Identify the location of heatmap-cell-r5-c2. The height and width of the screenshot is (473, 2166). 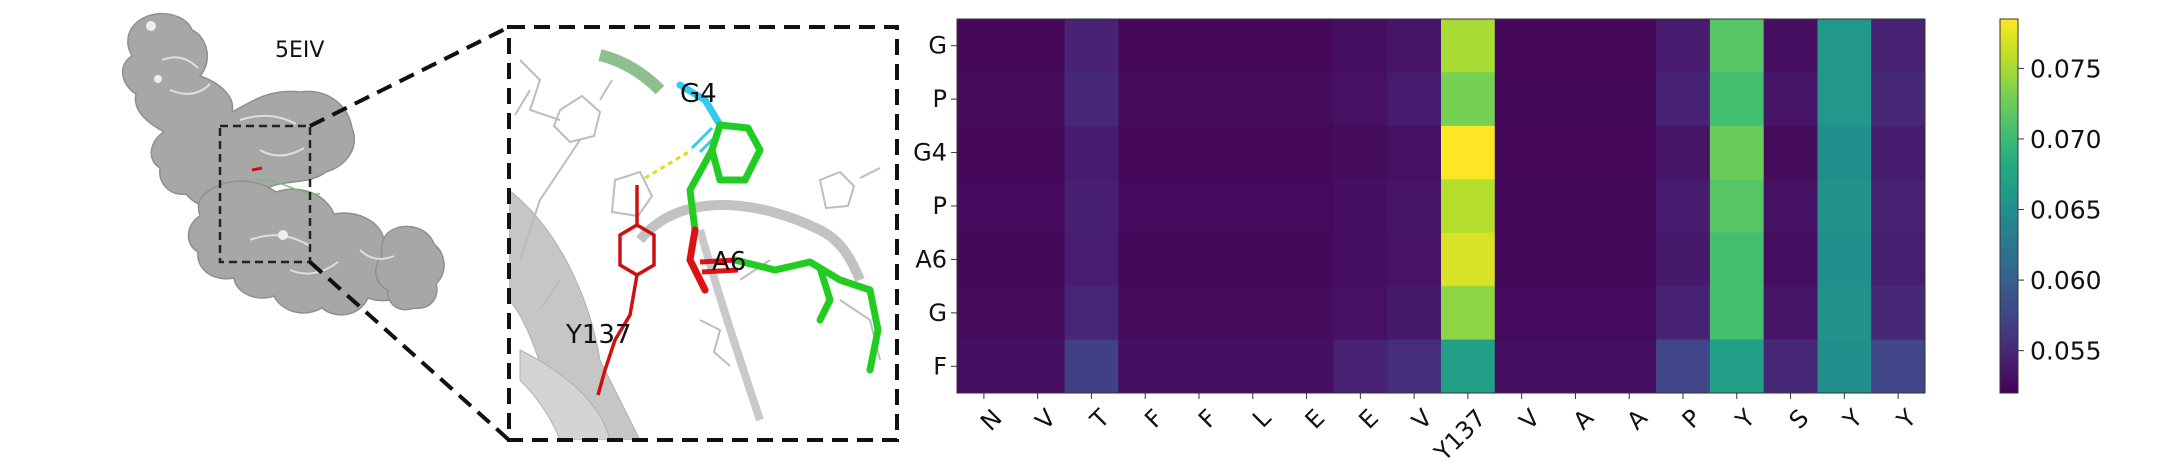
(1091, 313).